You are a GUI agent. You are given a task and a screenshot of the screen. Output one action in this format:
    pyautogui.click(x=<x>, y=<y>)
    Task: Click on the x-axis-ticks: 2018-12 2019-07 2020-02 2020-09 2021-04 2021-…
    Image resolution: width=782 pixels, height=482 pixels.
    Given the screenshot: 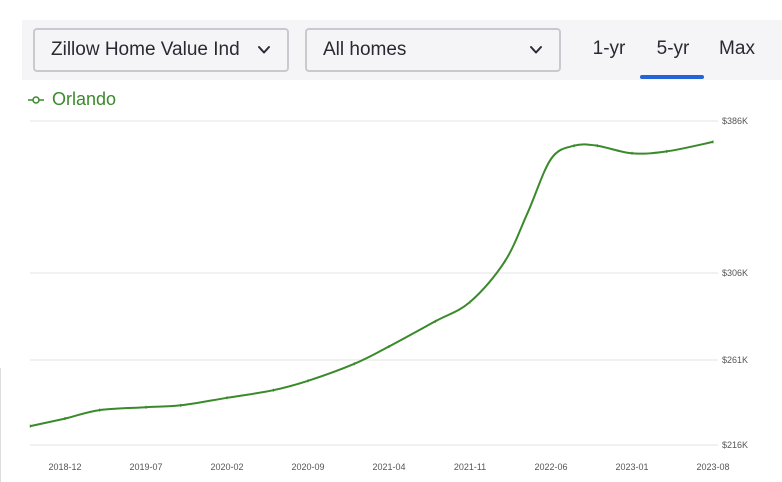 What is the action you would take?
    pyautogui.click(x=388, y=467)
    